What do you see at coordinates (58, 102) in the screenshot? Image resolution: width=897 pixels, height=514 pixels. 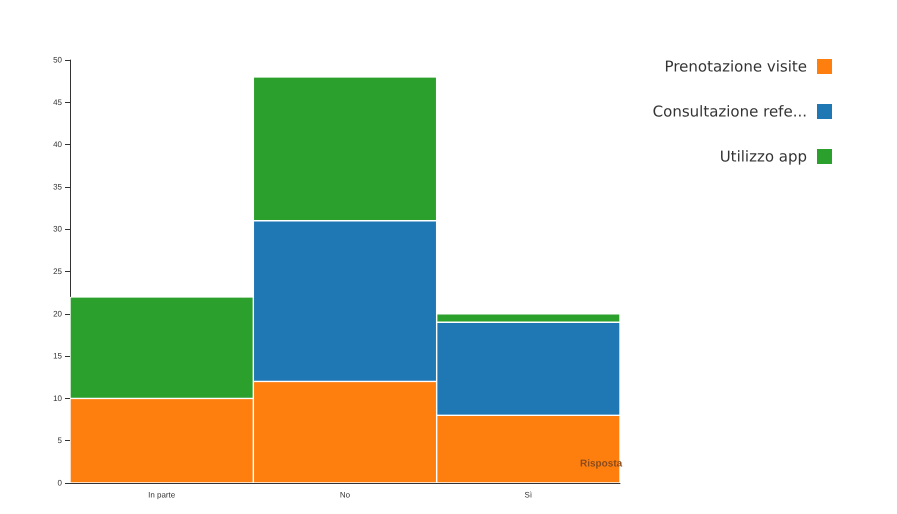 I see `y-tick-label: 45` at bounding box center [58, 102].